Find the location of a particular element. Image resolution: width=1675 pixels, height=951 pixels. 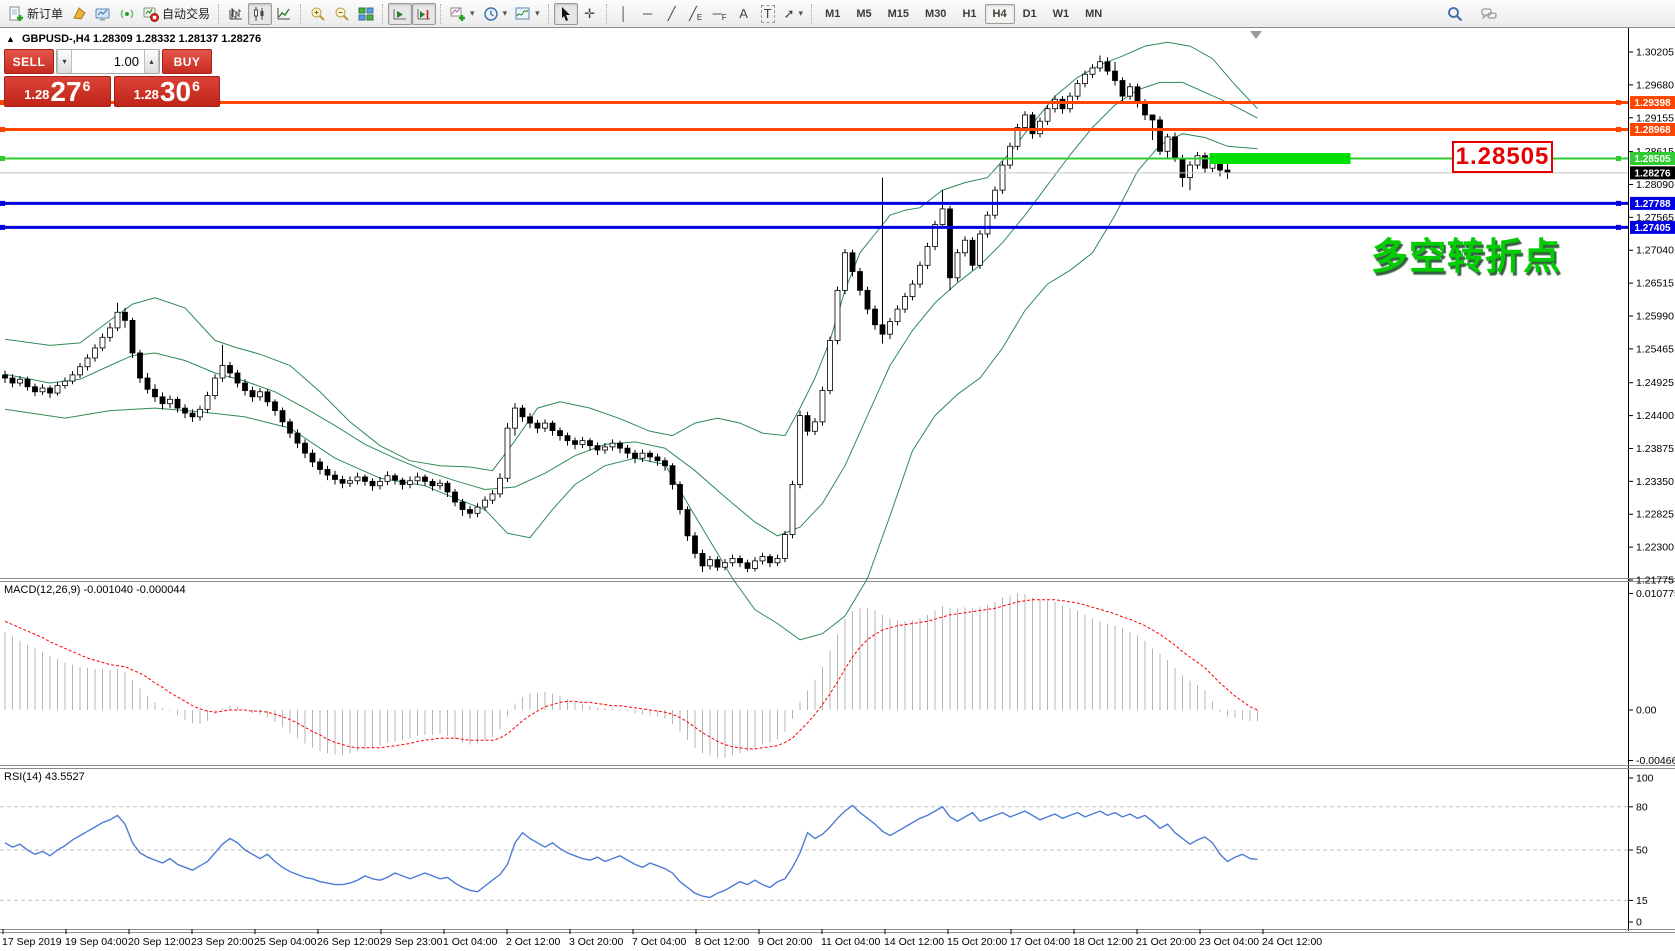

indicators-button: ▾ is located at coordinates (462, 14).